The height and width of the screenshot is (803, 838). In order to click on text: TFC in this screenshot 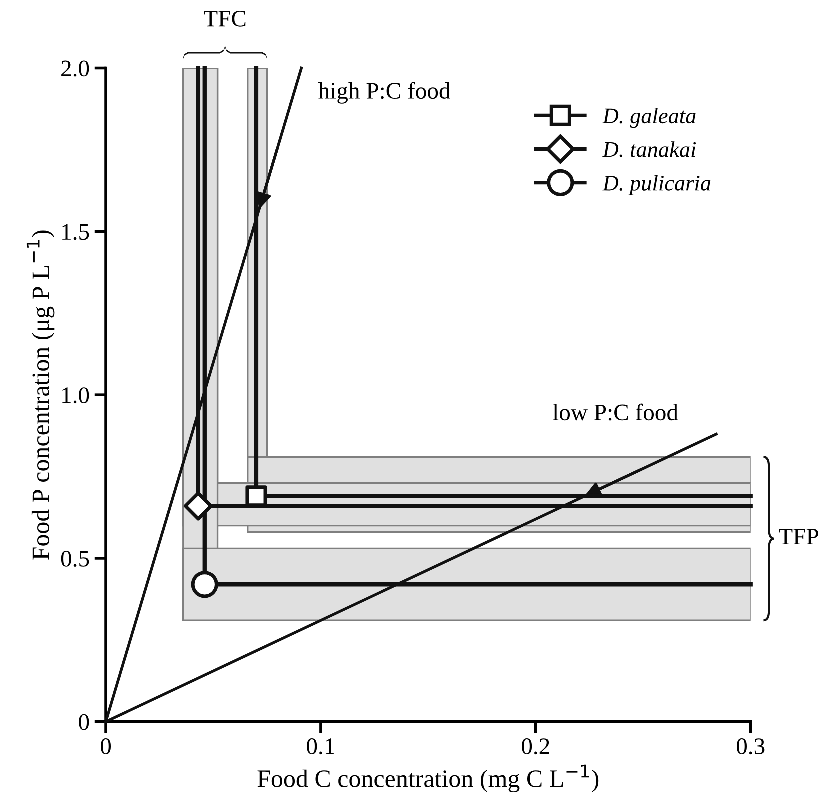, I will do `click(225, 18)`.